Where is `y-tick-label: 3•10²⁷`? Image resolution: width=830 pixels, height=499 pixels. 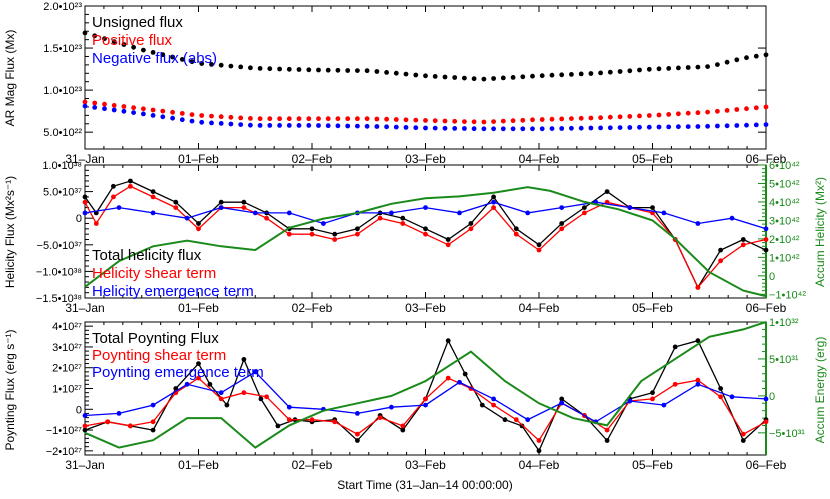 y-tick-label: 3•10²⁷ is located at coordinates (67, 348).